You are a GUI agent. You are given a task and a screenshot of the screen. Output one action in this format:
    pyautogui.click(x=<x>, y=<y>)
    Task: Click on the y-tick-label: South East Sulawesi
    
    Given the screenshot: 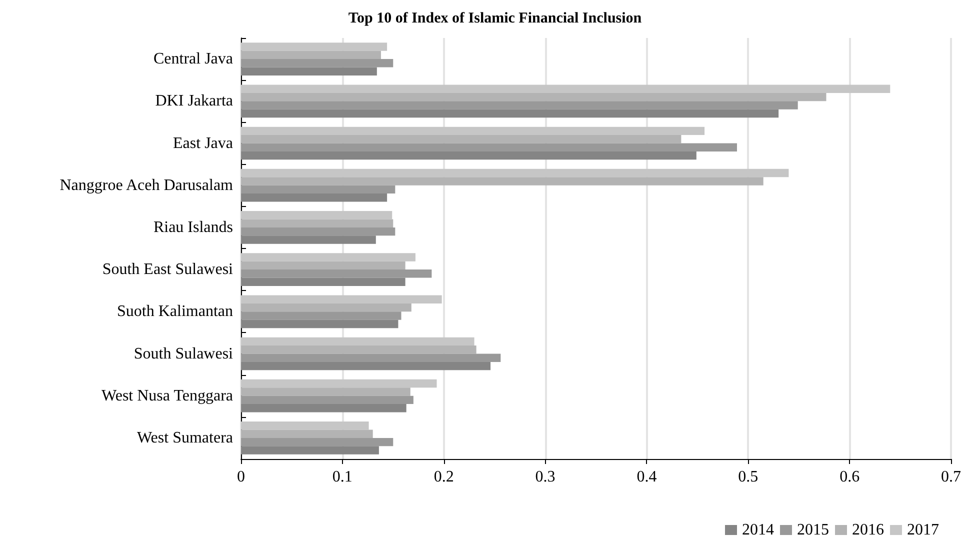 What is the action you would take?
    pyautogui.click(x=168, y=269)
    